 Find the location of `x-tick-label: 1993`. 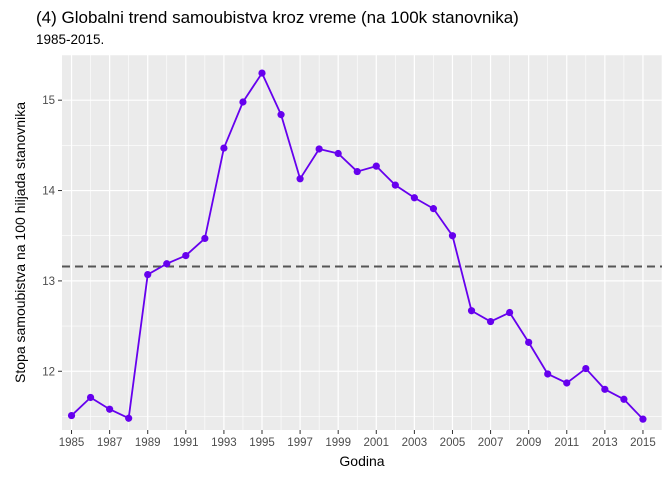

x-tick-label: 1993 is located at coordinates (224, 443).